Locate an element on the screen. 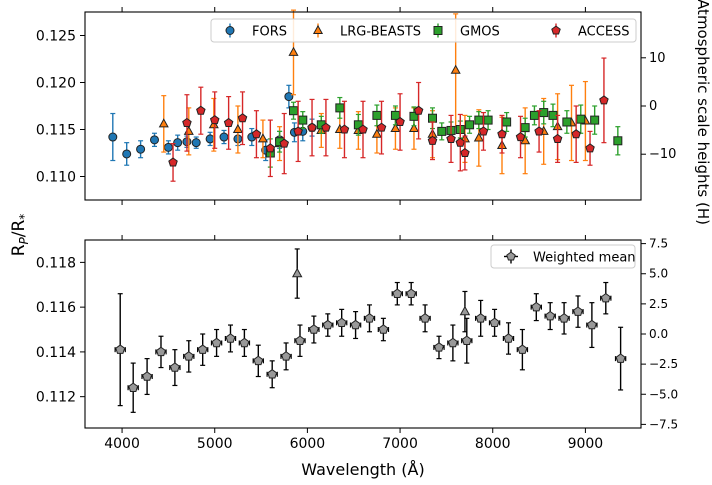 Image resolution: width=712 pixels, height=485 pixels. top-y-tick-label: 0.115 is located at coordinates (56, 131).